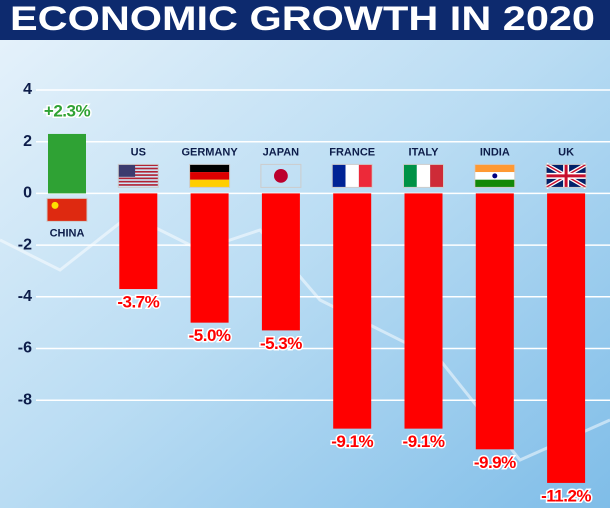 The image size is (610, 508). Describe the element at coordinates (281, 343) in the screenshot. I see `value-label: -5.3%` at that location.